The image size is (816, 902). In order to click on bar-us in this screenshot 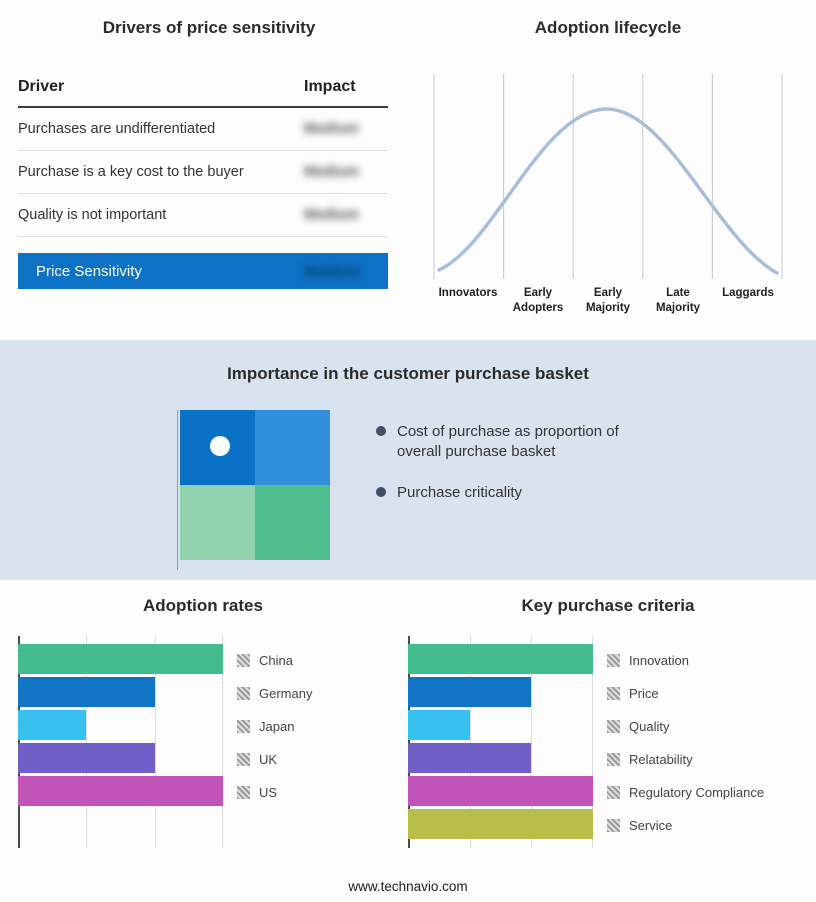, I will do `click(120, 791)`.